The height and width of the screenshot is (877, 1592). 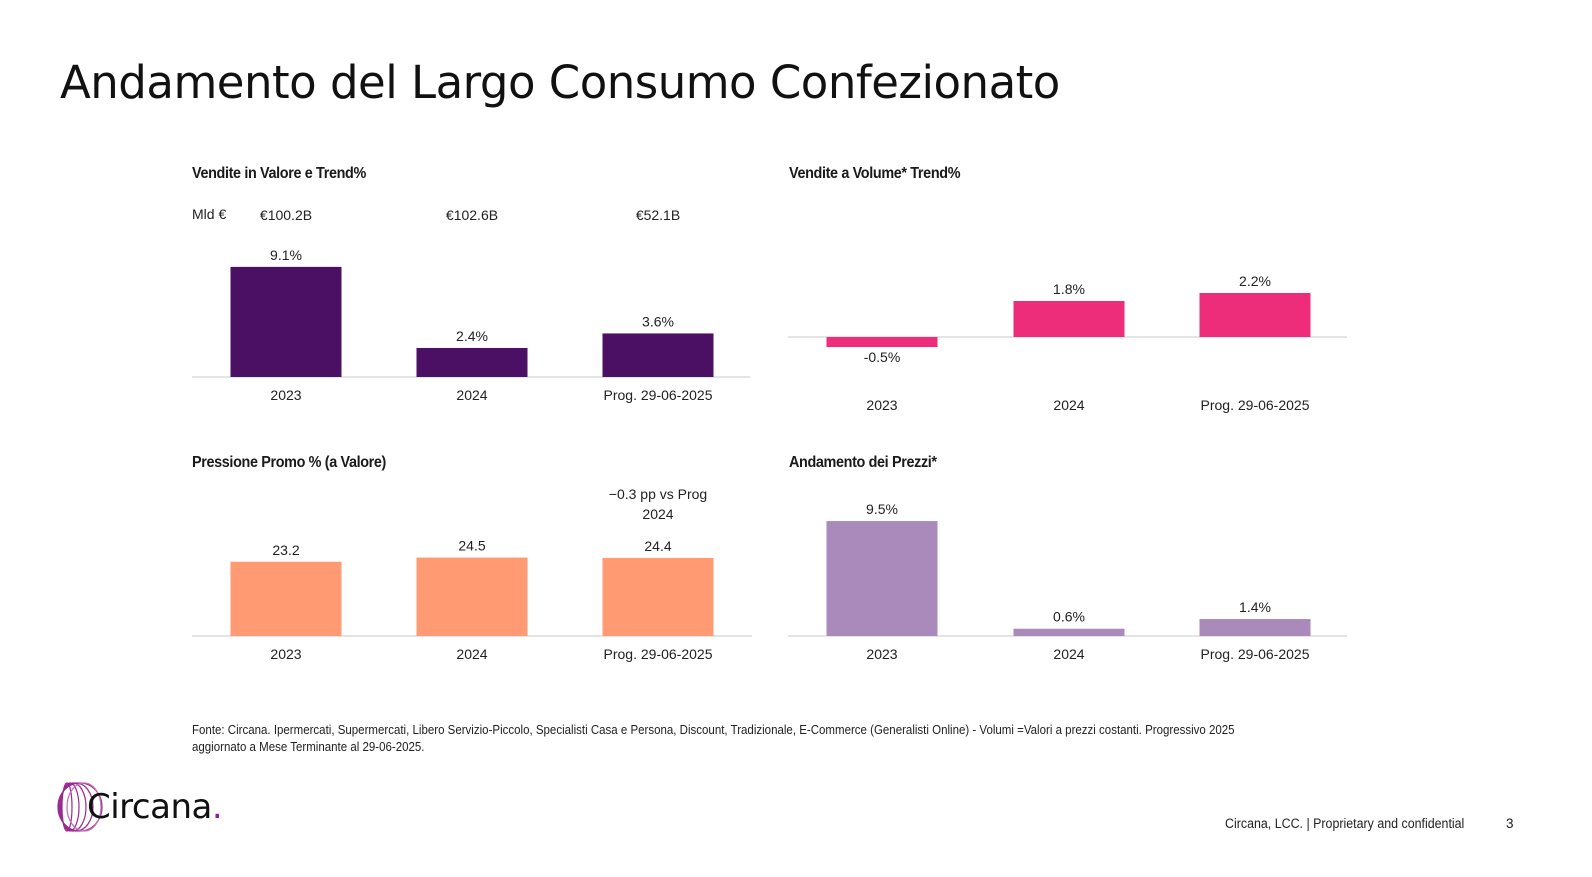 What do you see at coordinates (657, 514) in the screenshot?
I see `annotation-label: 2024` at bounding box center [657, 514].